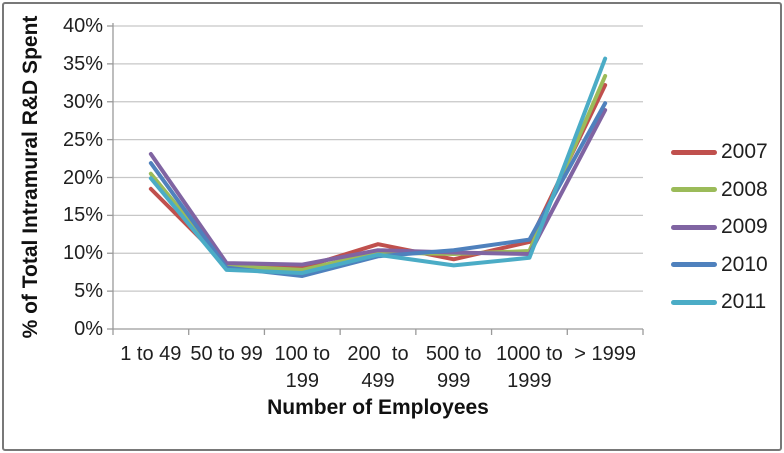 This screenshot has width=784, height=453. What do you see at coordinates (378, 381) in the screenshot?
I see `x-category-label-line: 499` at bounding box center [378, 381].